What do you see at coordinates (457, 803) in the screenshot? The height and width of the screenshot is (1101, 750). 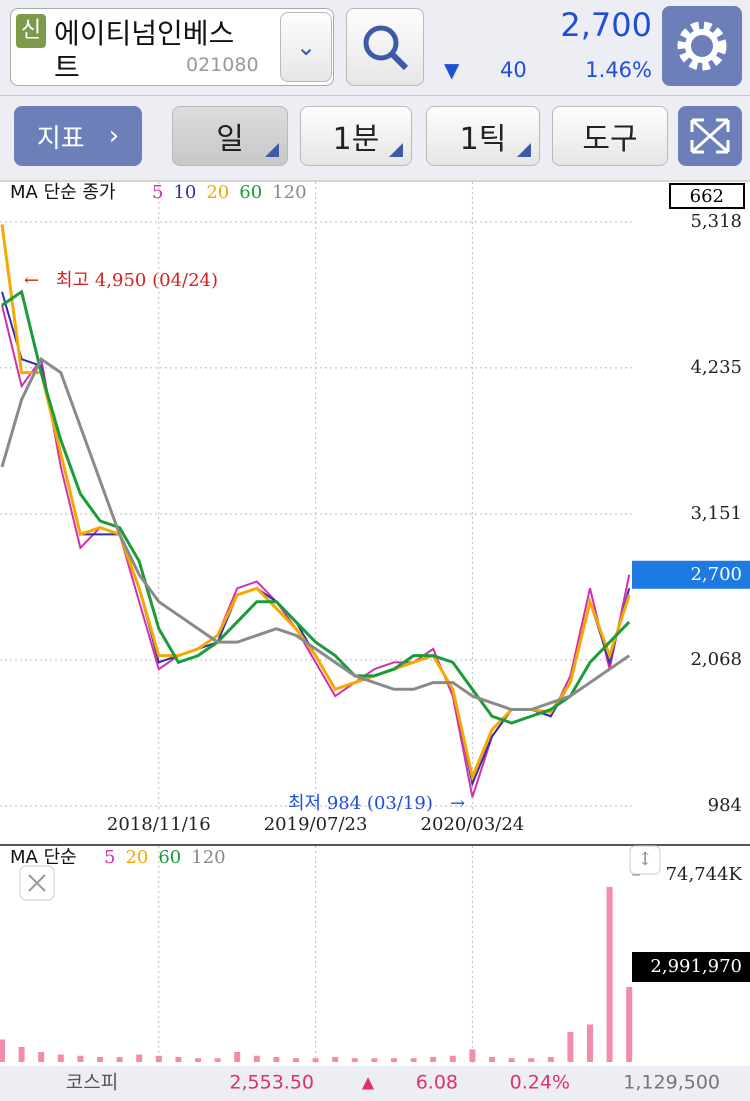 I see `low-arrow: →` at bounding box center [457, 803].